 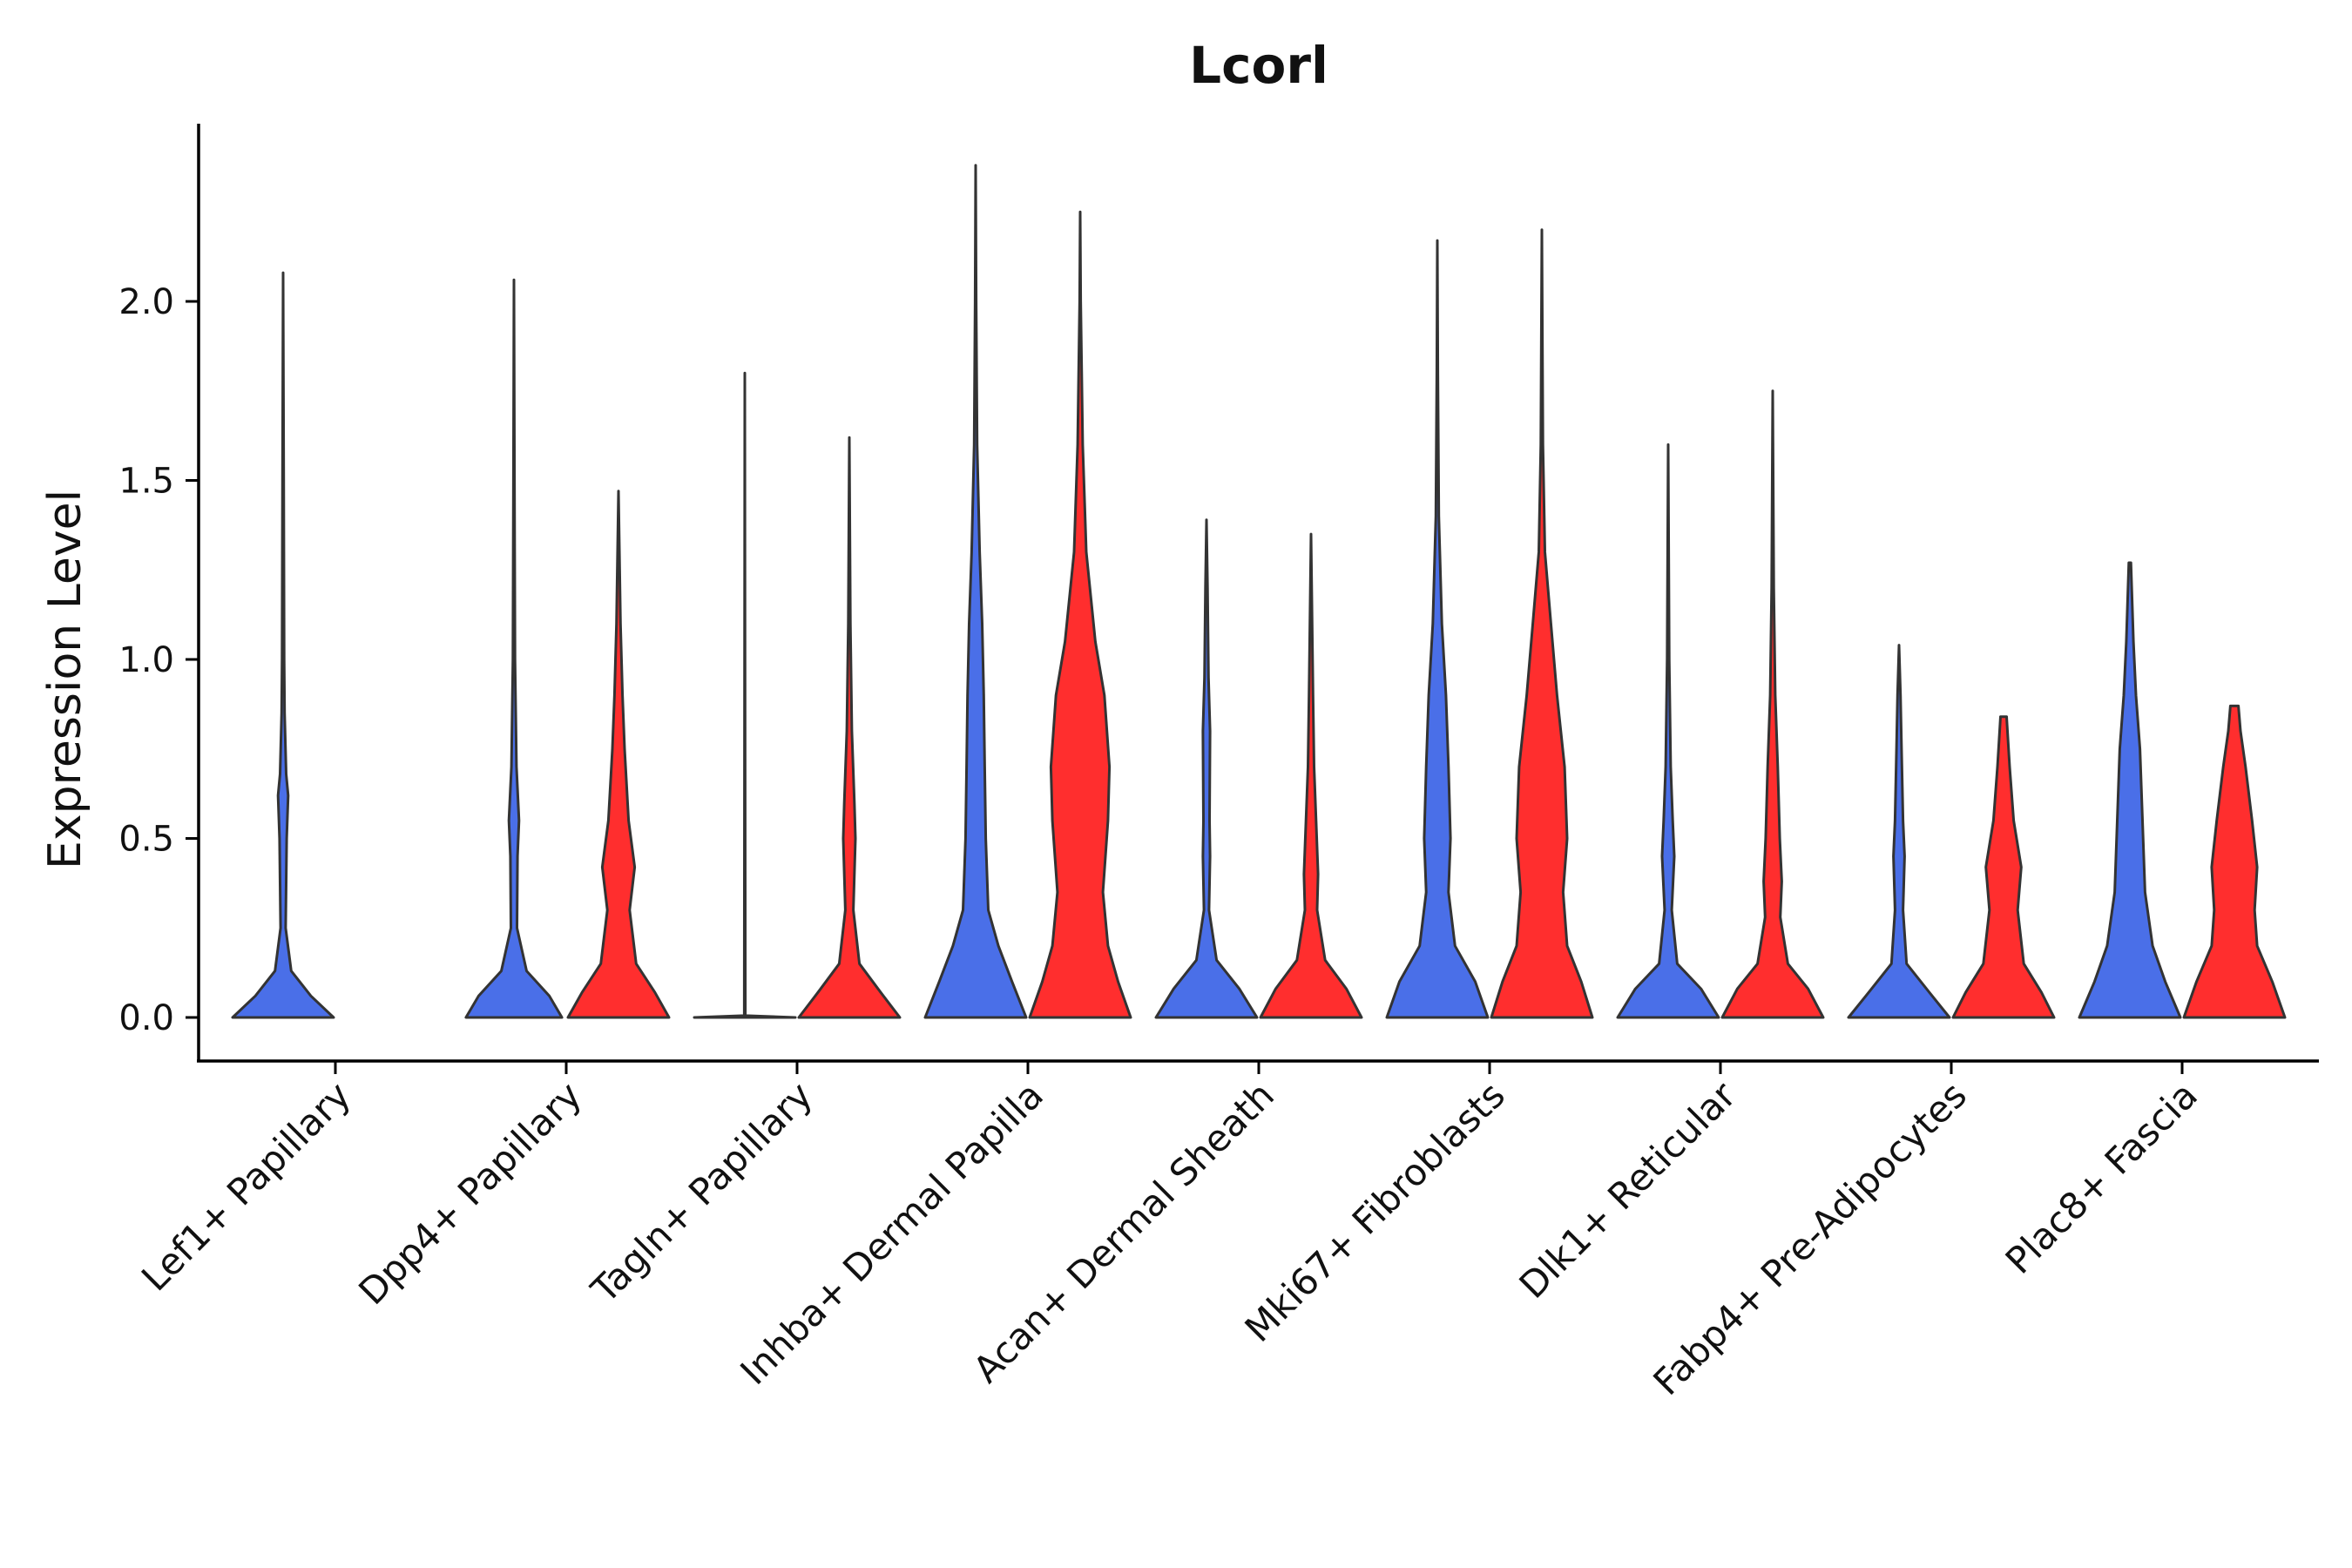 I want to click on x-tick-label: Mki67+ Fibroblasts, so click(x=1375, y=1211).